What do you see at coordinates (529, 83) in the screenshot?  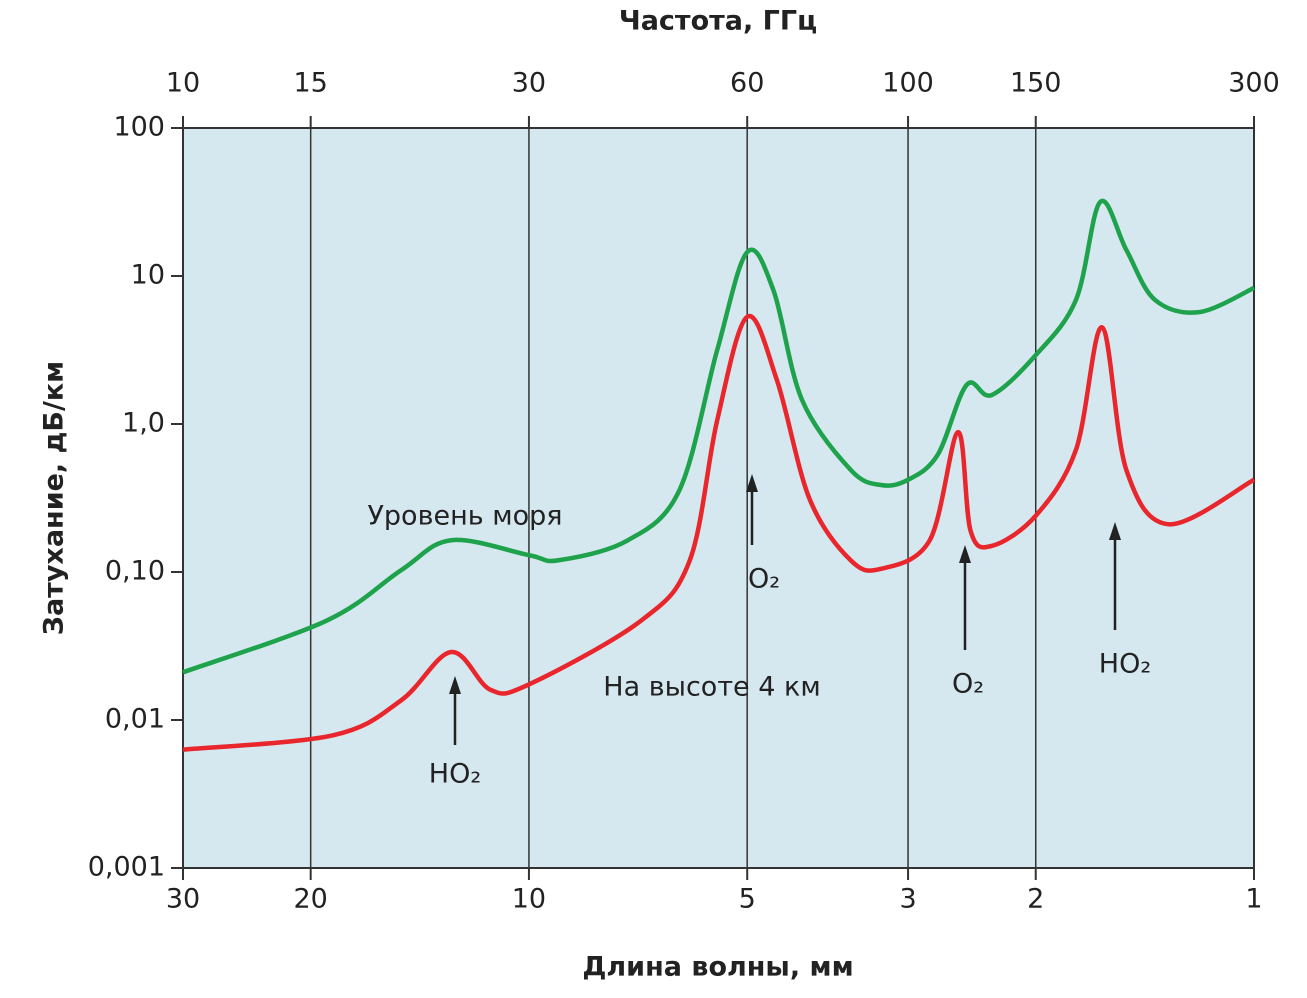 I see `x2-tick-label: 30` at bounding box center [529, 83].